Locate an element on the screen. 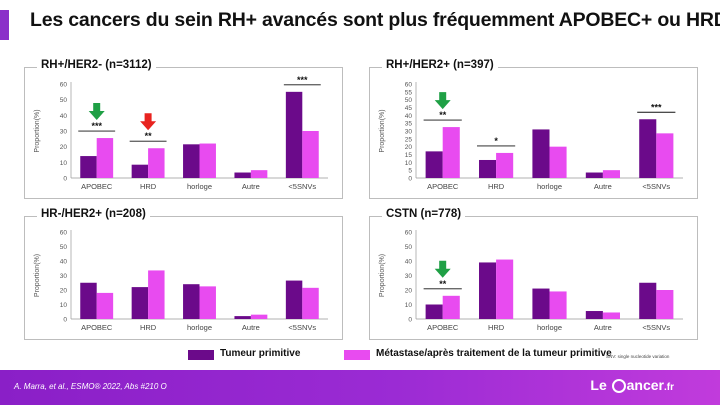 The height and width of the screenshot is (405, 720). chart-title: CSTN (n=778) is located at coordinates (424, 214).